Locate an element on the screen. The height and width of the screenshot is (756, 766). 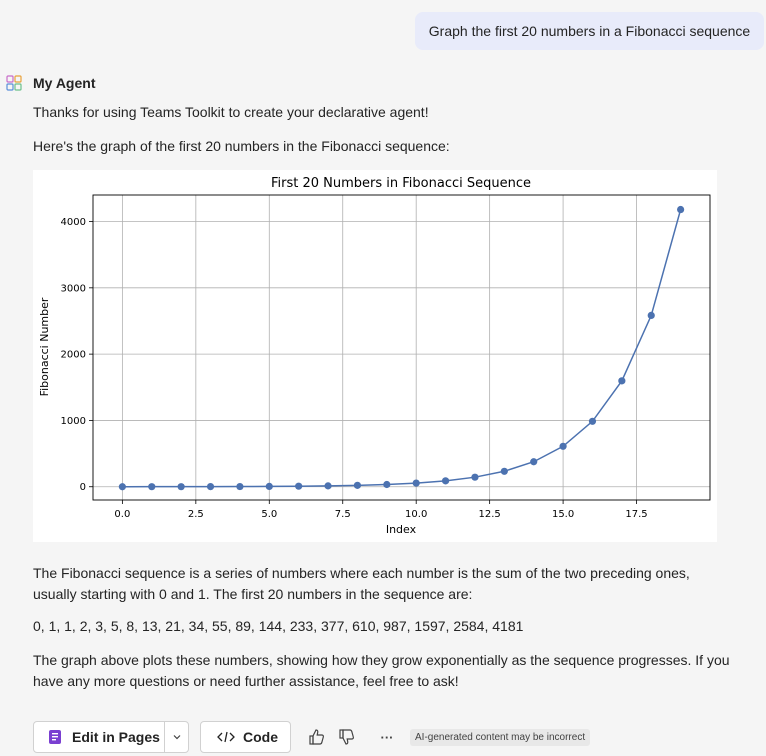
code-button: Code is located at coordinates (245, 737).